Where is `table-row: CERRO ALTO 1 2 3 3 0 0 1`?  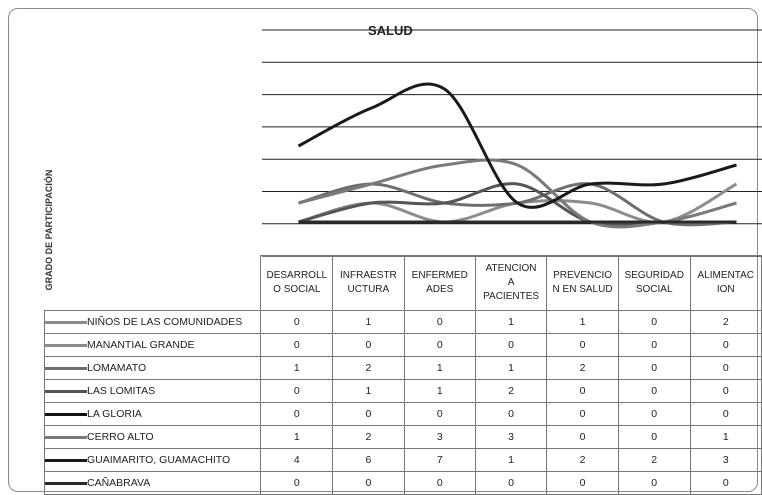 table-row: CERRO ALTO 1 2 3 3 0 0 1 is located at coordinates (402, 437).